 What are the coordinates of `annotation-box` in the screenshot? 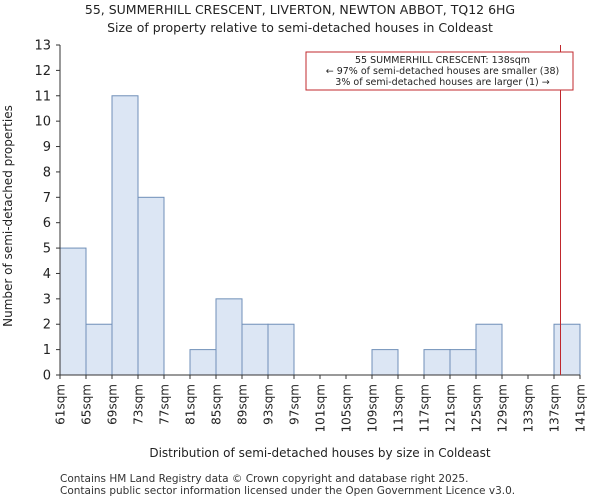 It's located at (439, 71).